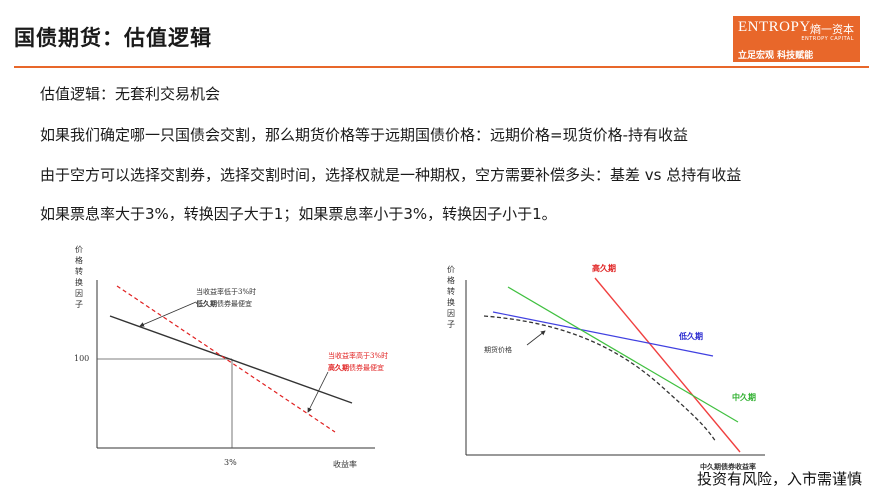  What do you see at coordinates (744, 397) in the screenshot?
I see `right-label-mid-duration: 中久期` at bounding box center [744, 397].